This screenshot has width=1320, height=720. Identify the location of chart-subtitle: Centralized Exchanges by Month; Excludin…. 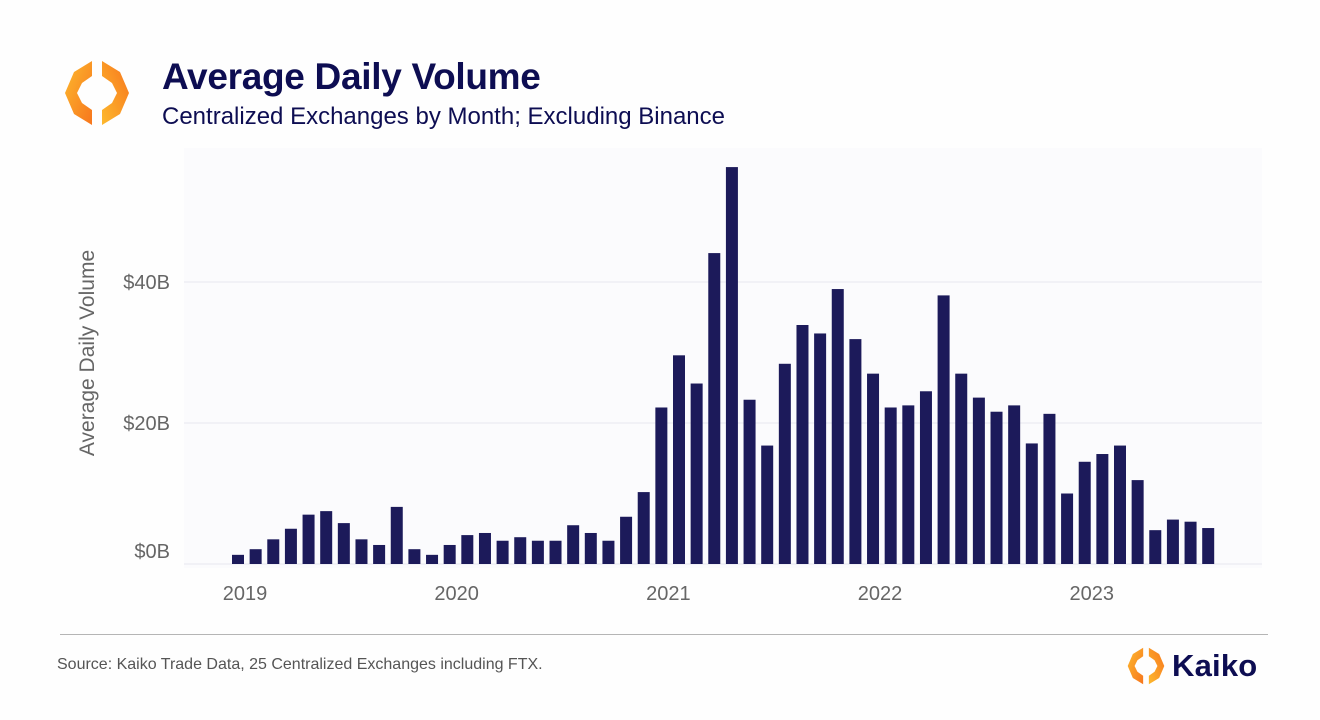
(443, 116).